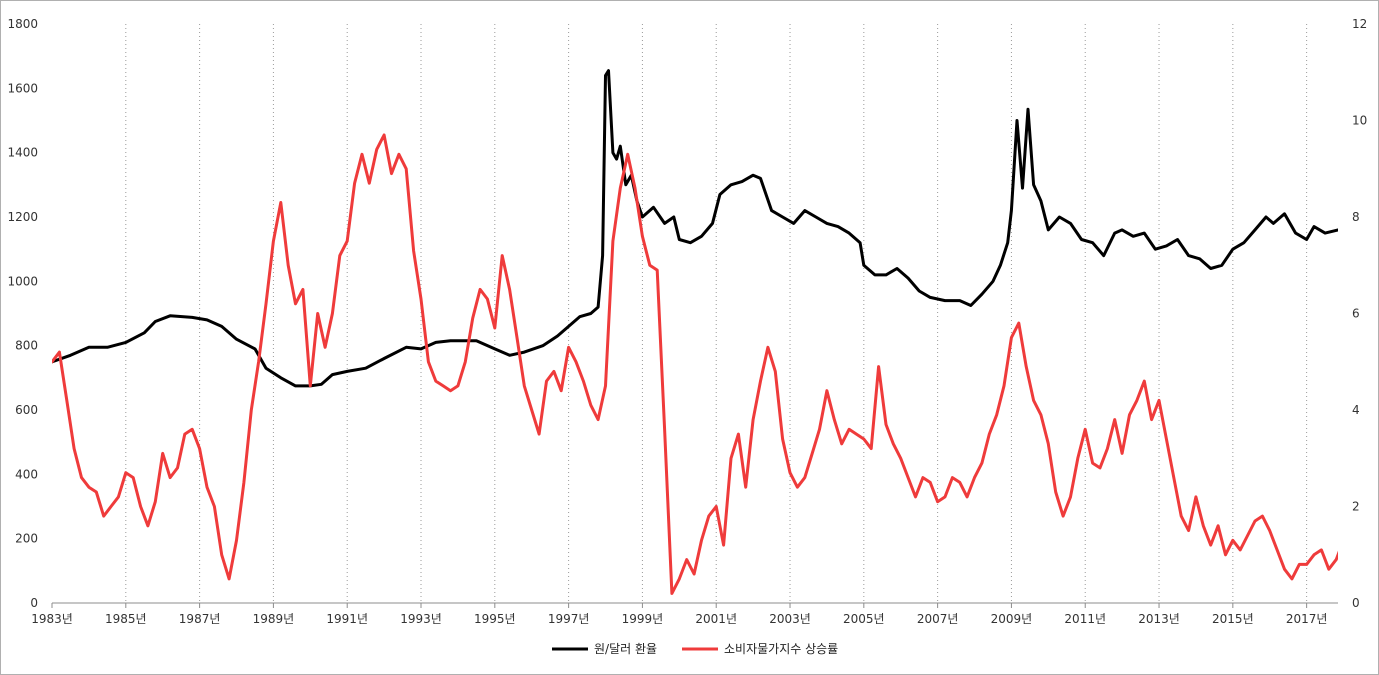 The image size is (1379, 675). I want to click on y-left-tick-label: 1200, so click(22, 217).